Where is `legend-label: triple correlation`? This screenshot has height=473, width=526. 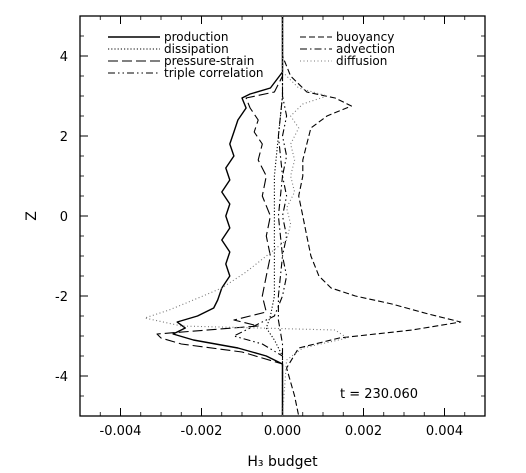
legend-label: triple correlation is located at coordinates (214, 73).